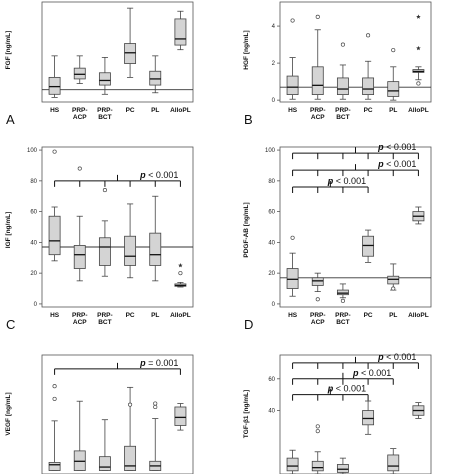 The height and width of the screenshot is (474, 474). Describe the element at coordinates (158, 363) in the screenshot. I see `p-value-label: p = 0.001` at that location.